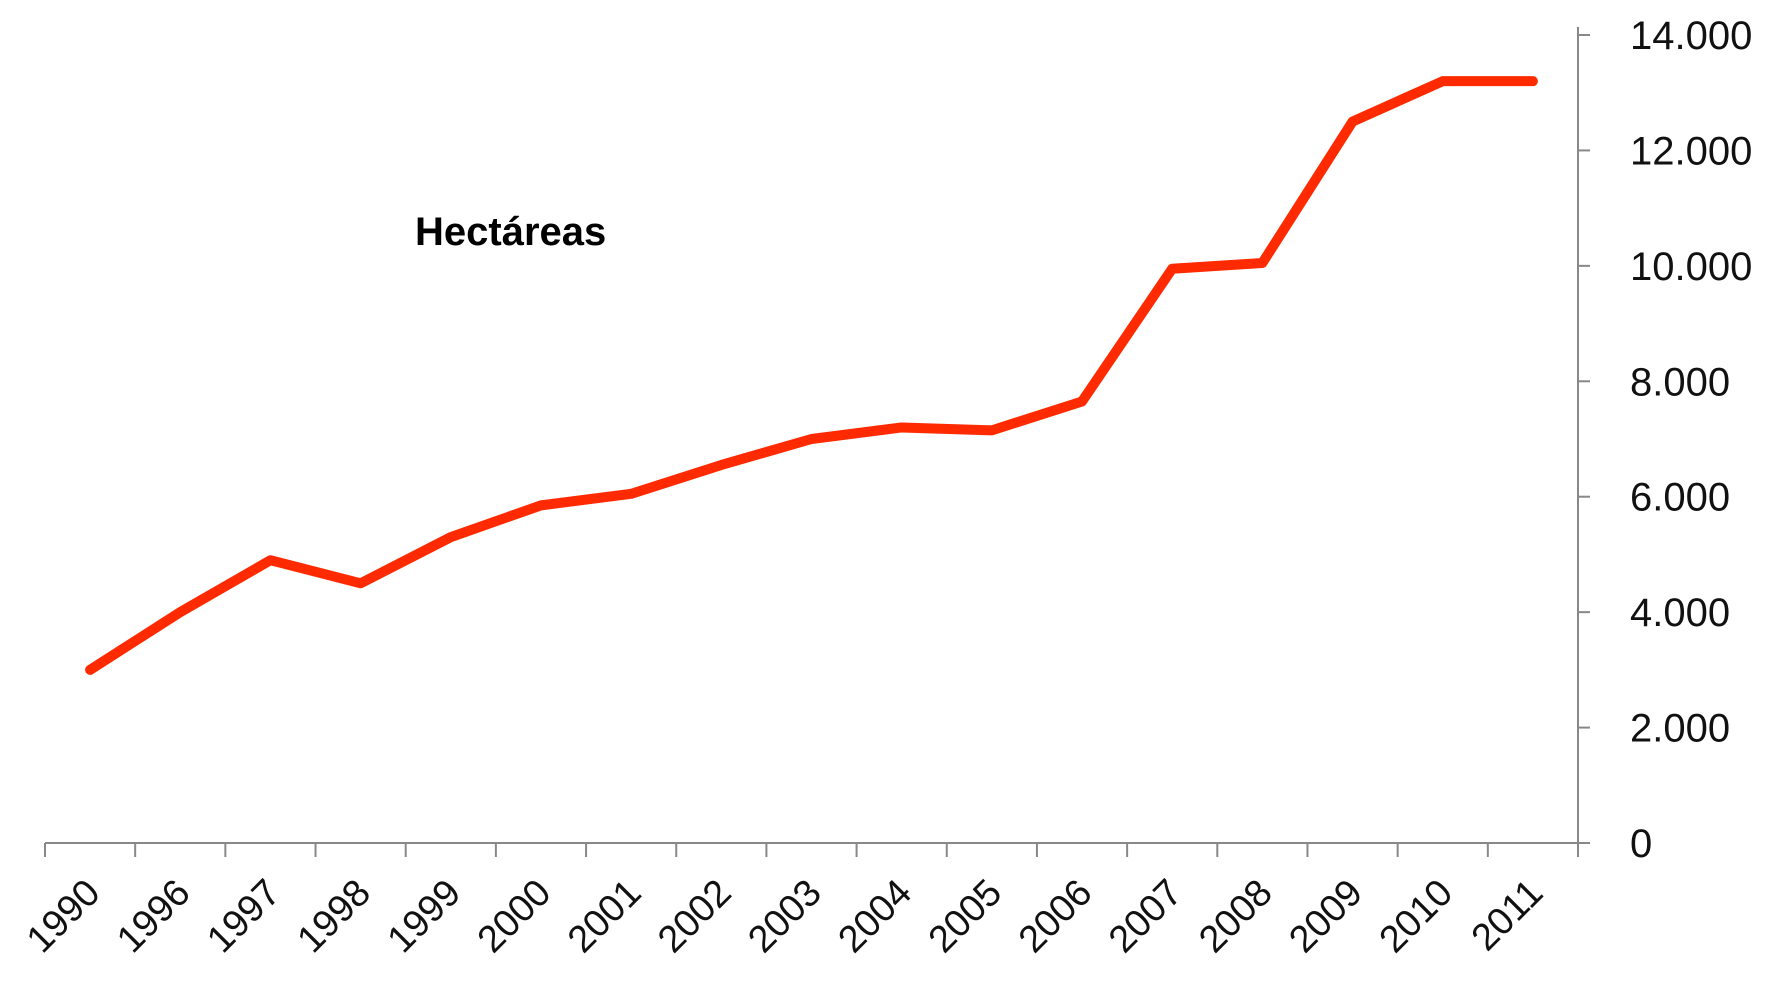  What do you see at coordinates (604, 916) in the screenshot?
I see `x-tick-label: 2001` at bounding box center [604, 916].